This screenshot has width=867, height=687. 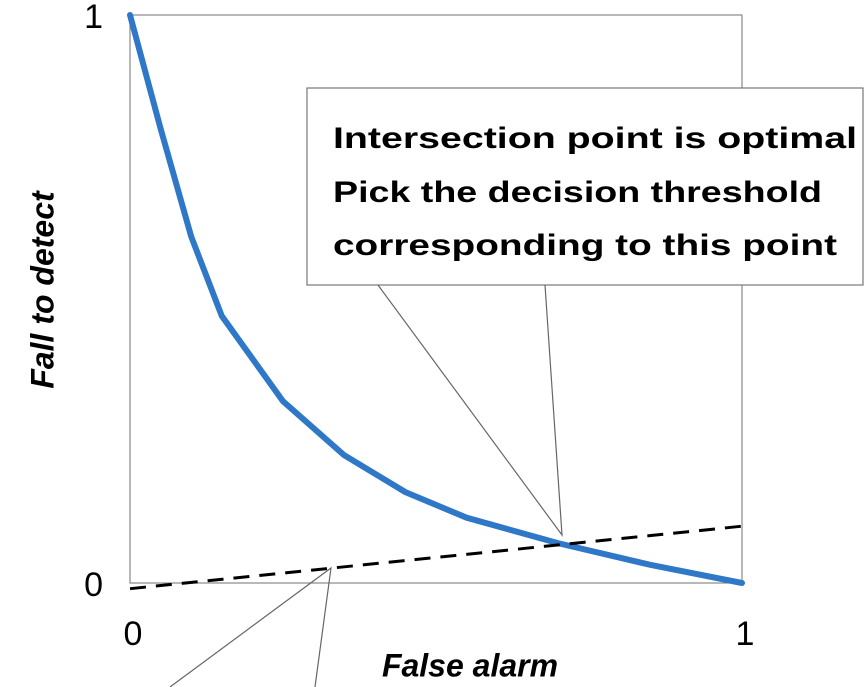 What do you see at coordinates (577, 192) in the screenshot?
I see `annotation: Pick the decision threshold` at bounding box center [577, 192].